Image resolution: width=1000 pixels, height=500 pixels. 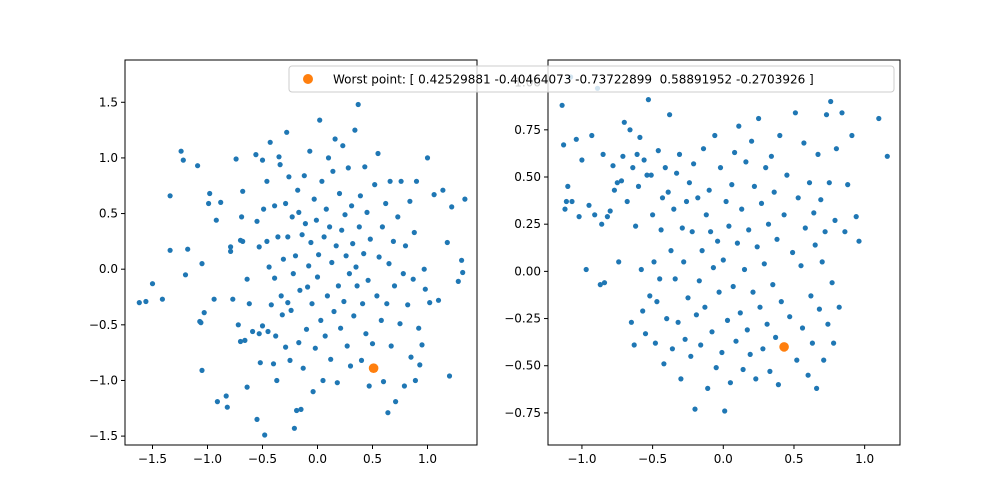 I want to click on y-tick-label: 0.50, so click(x=527, y=177).